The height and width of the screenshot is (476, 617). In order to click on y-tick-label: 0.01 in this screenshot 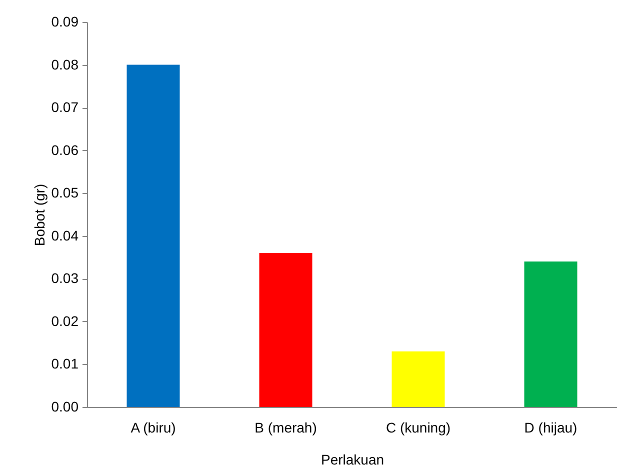, I will do `click(65, 364)`.